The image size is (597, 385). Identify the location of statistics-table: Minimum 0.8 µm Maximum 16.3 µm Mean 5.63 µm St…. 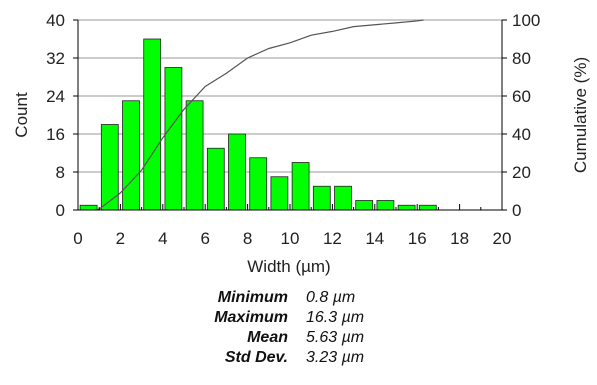
(300, 328).